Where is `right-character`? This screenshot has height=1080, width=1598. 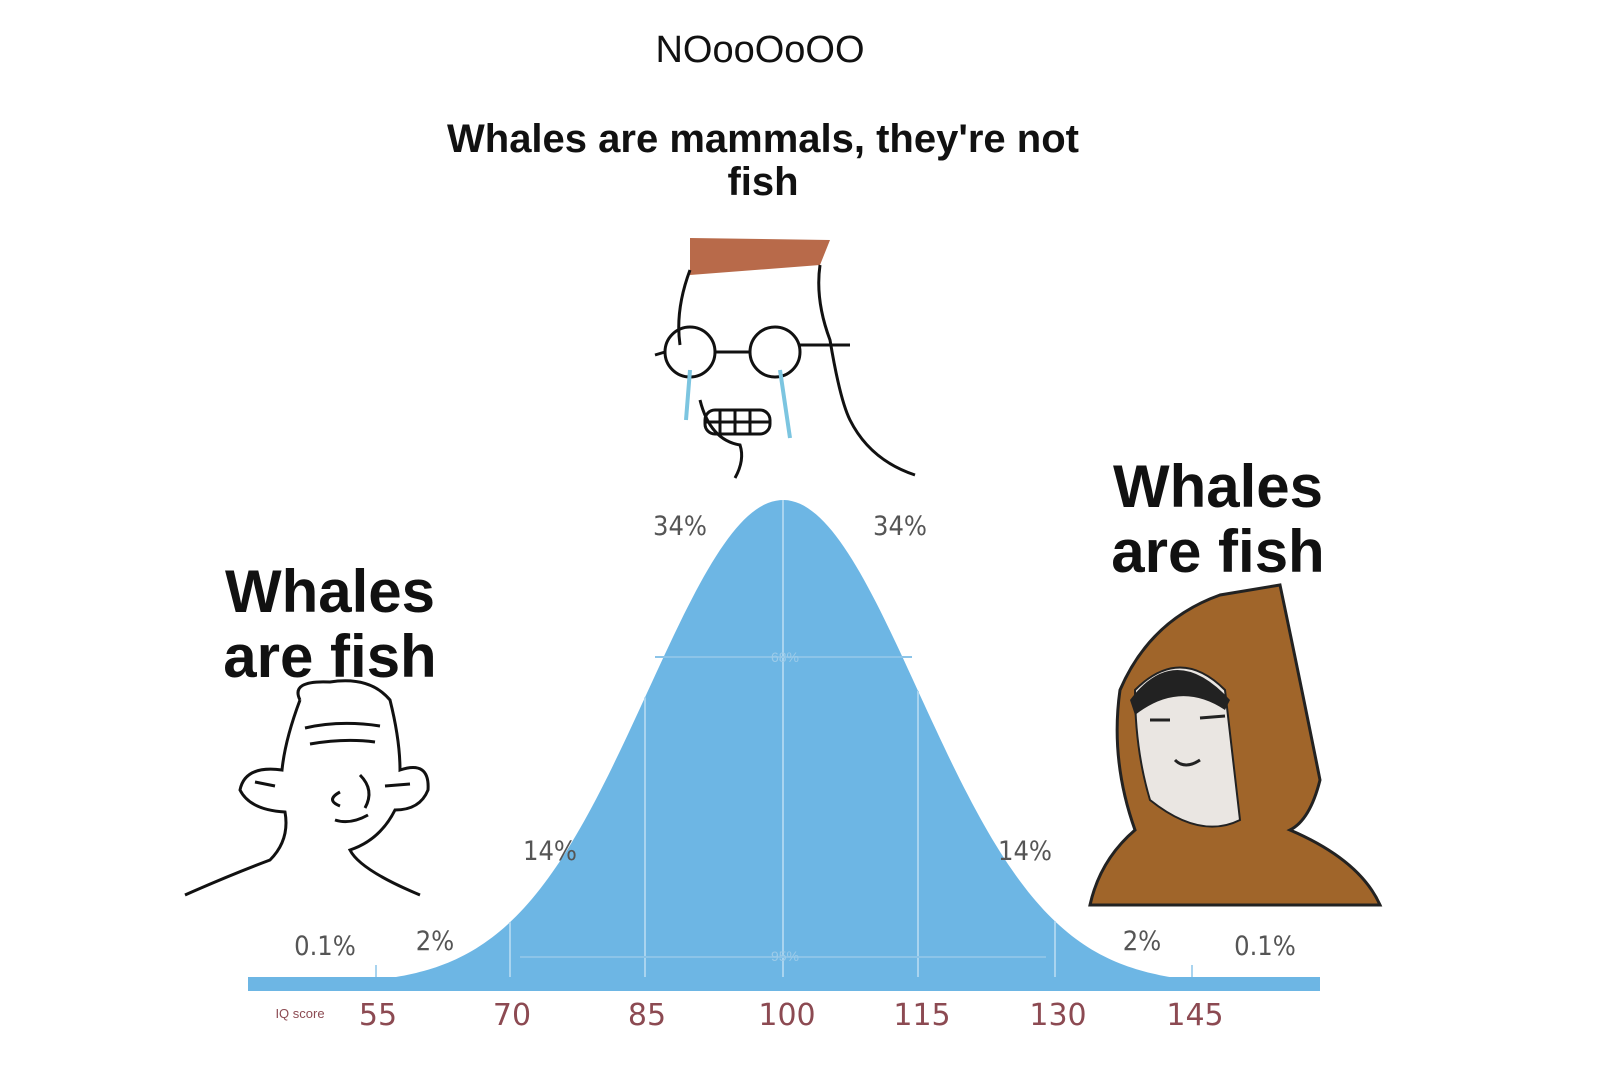 right-character is located at coordinates (1235, 745).